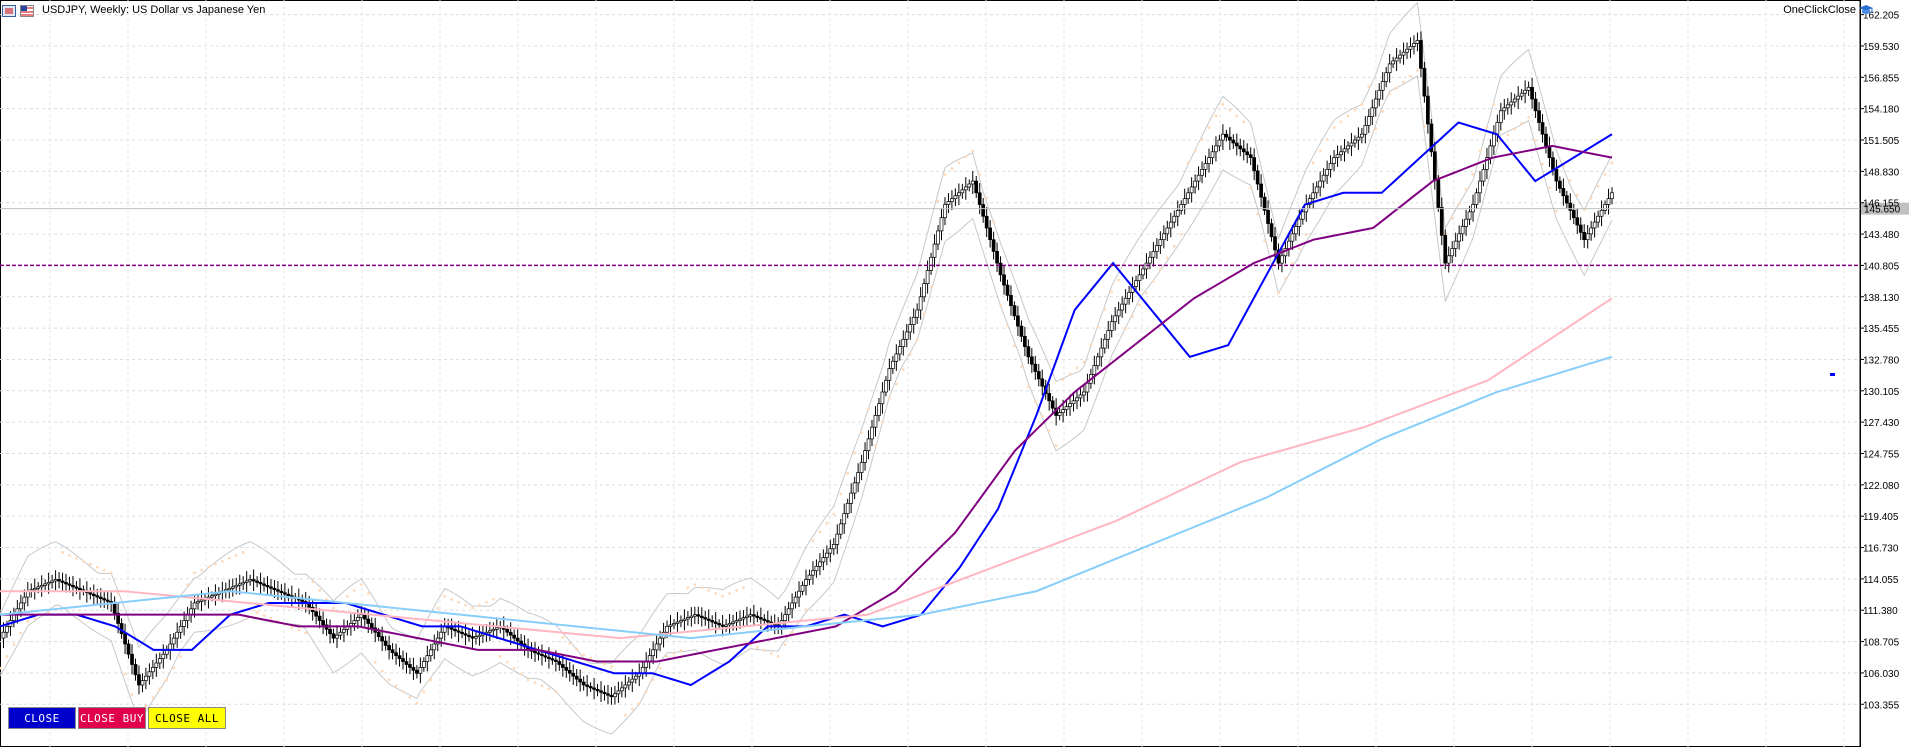  Describe the element at coordinates (42, 727) in the screenshot. I see `close-sell-button: CLOSE SELL` at that location.